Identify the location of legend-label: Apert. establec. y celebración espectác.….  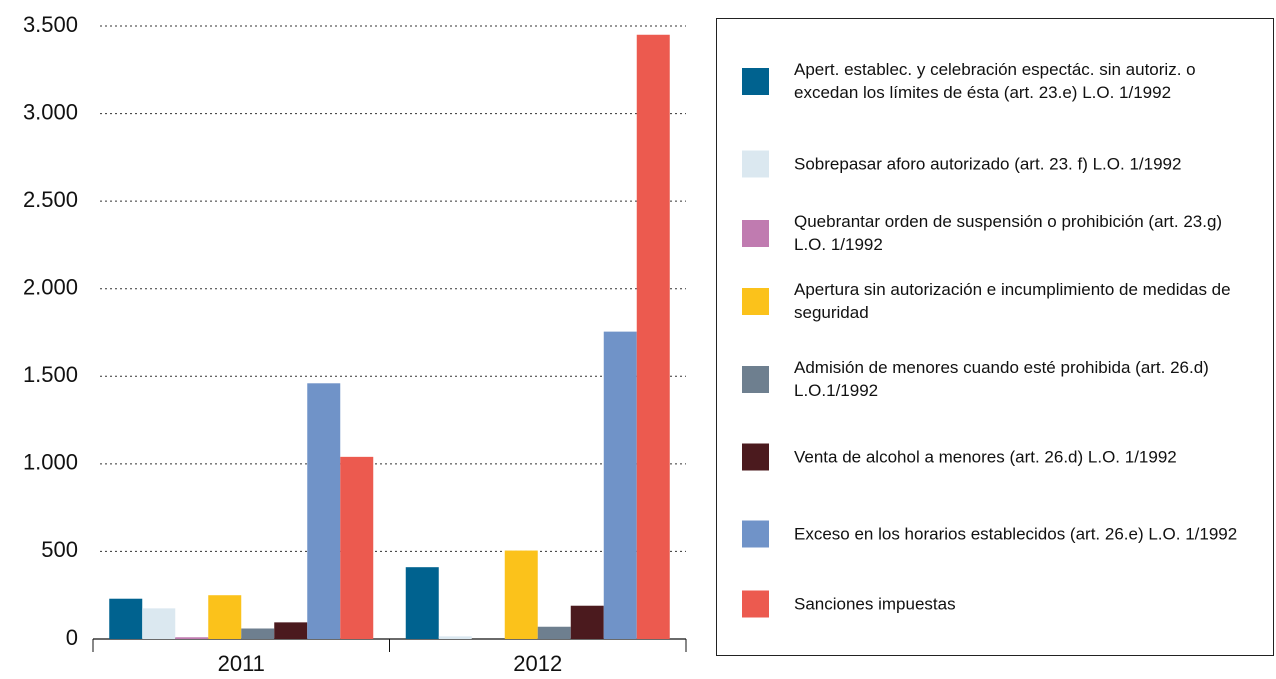
(995, 81).